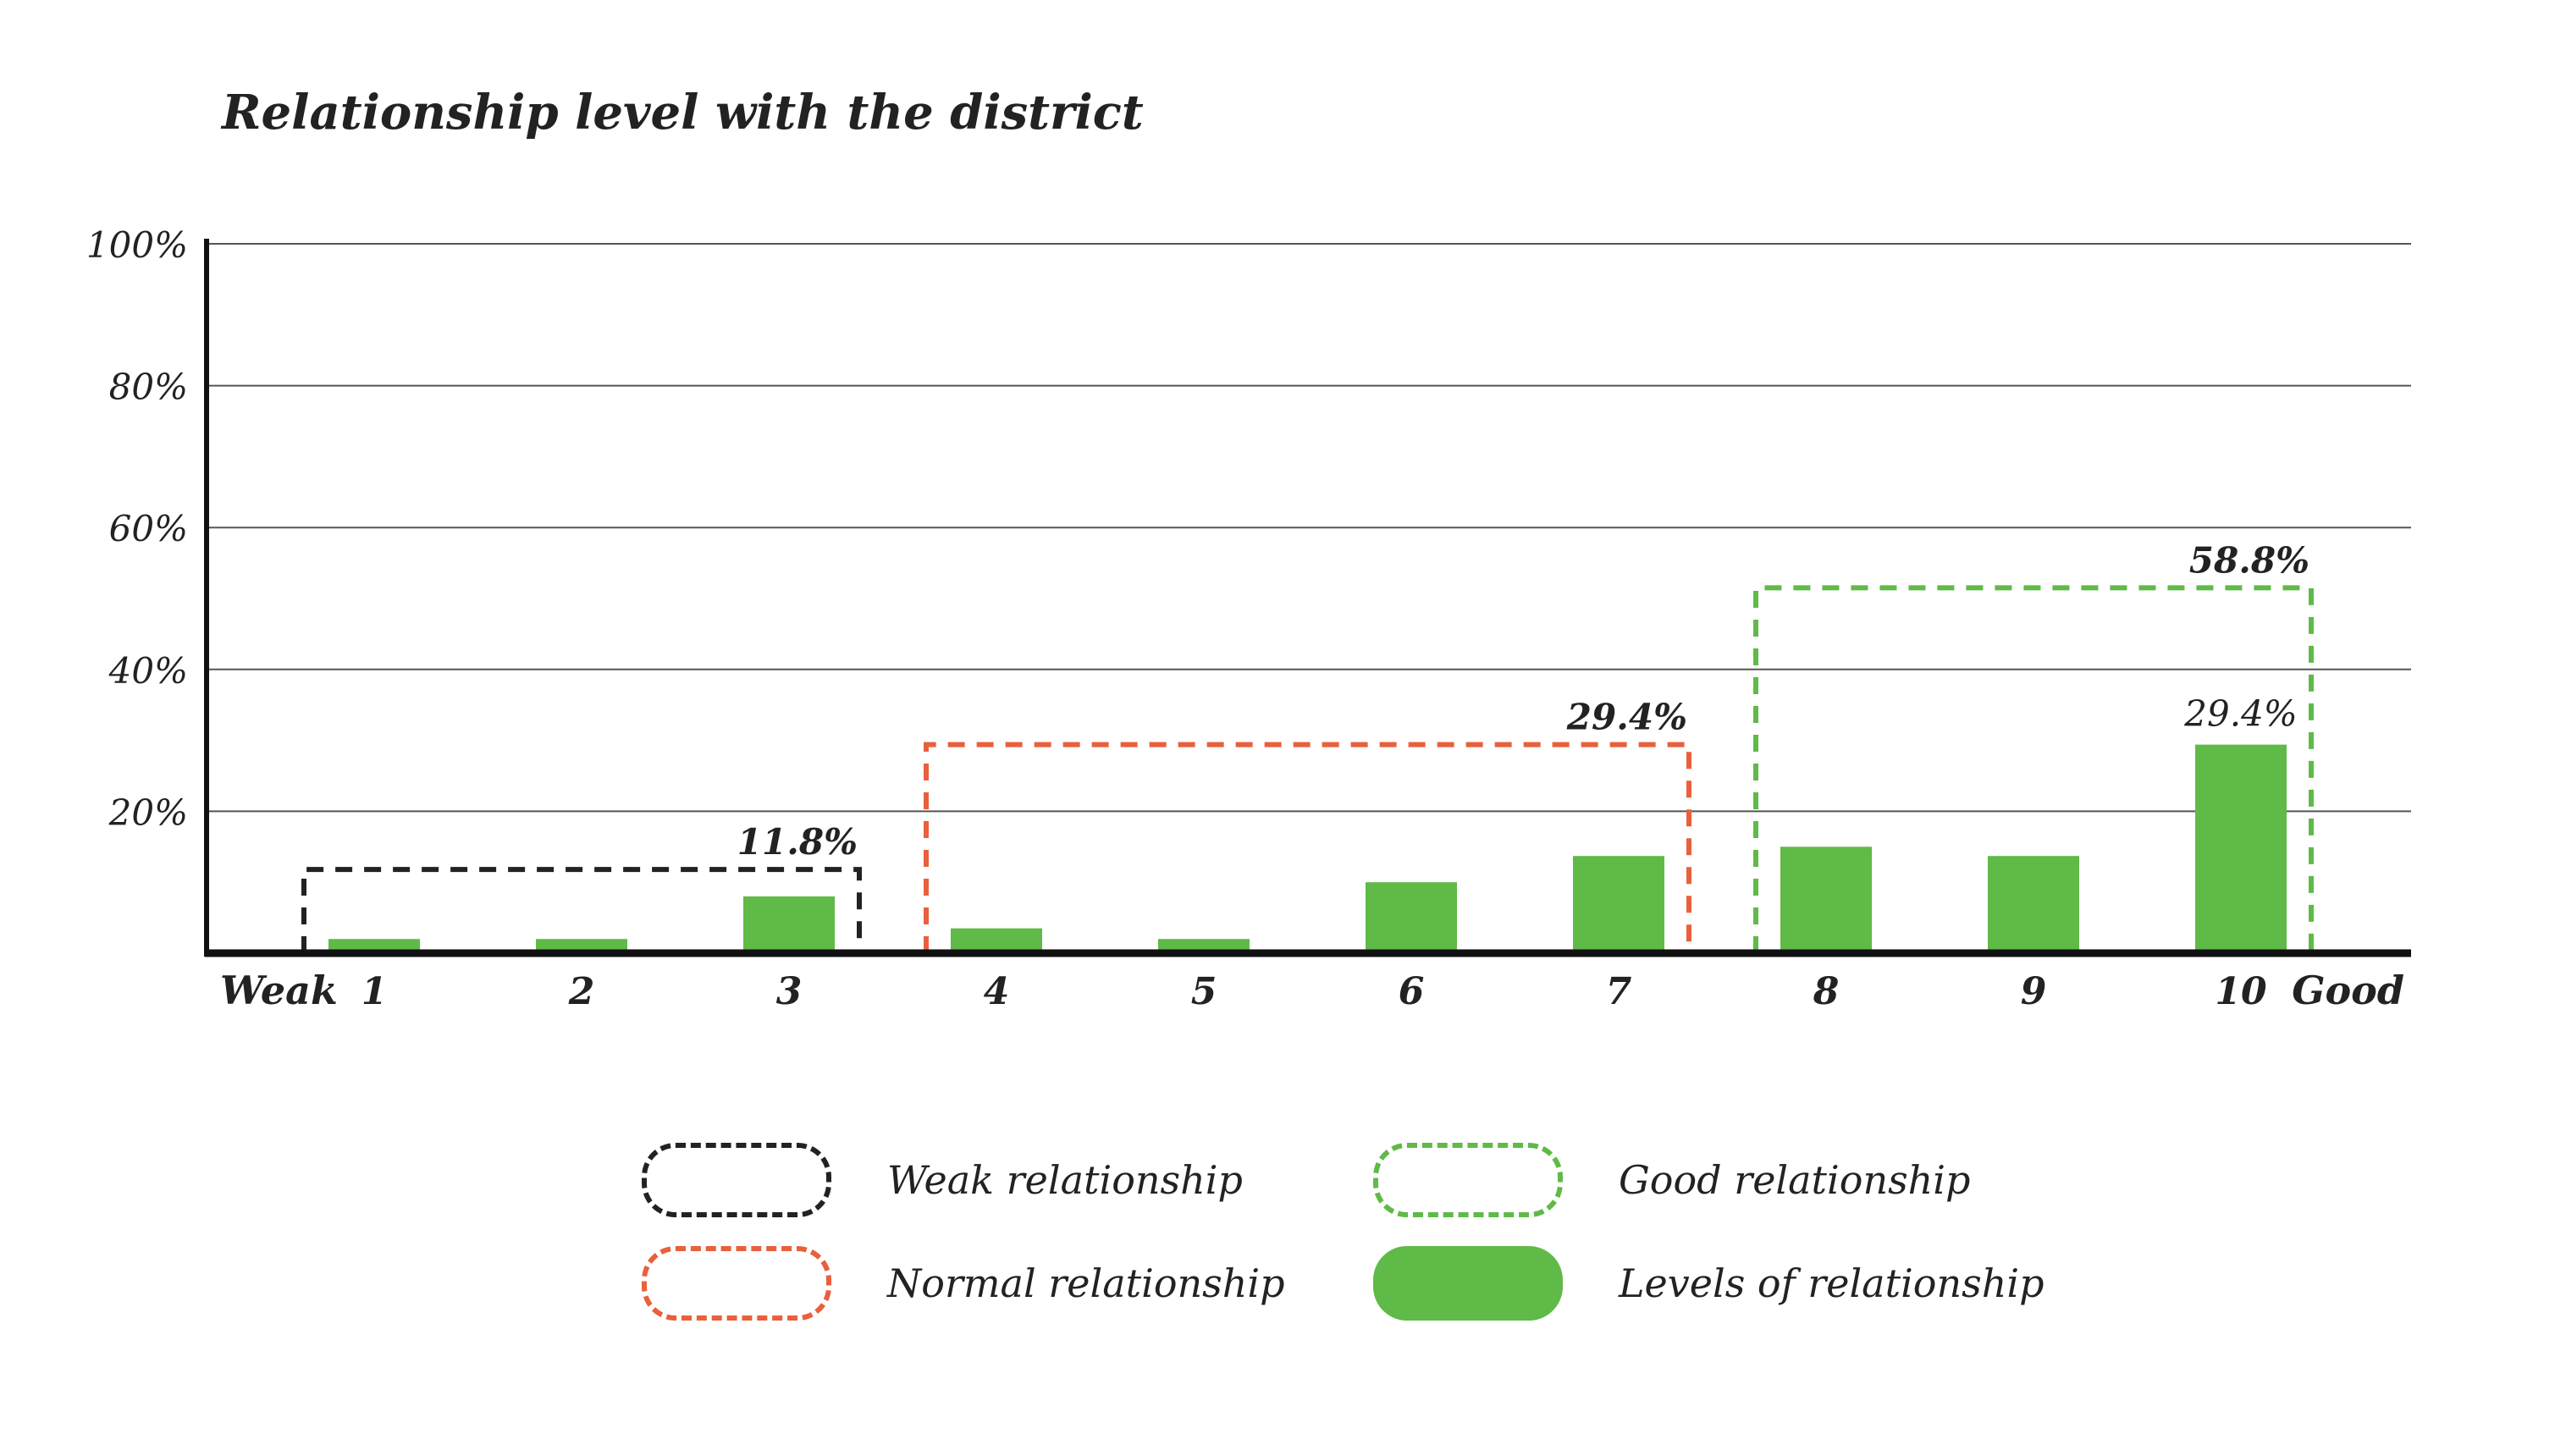 The image size is (2566, 1456). I want to click on y-tick-label: 40%, so click(148, 671).